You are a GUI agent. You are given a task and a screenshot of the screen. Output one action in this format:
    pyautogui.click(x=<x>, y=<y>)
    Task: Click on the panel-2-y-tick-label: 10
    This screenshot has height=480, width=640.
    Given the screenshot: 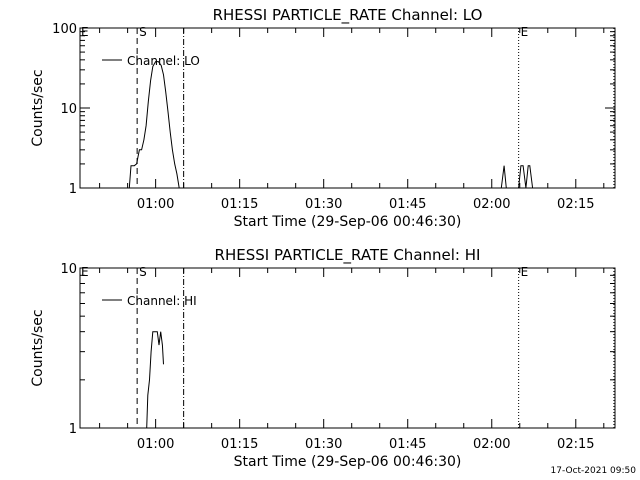 What is the action you would take?
    pyautogui.click(x=68, y=269)
    